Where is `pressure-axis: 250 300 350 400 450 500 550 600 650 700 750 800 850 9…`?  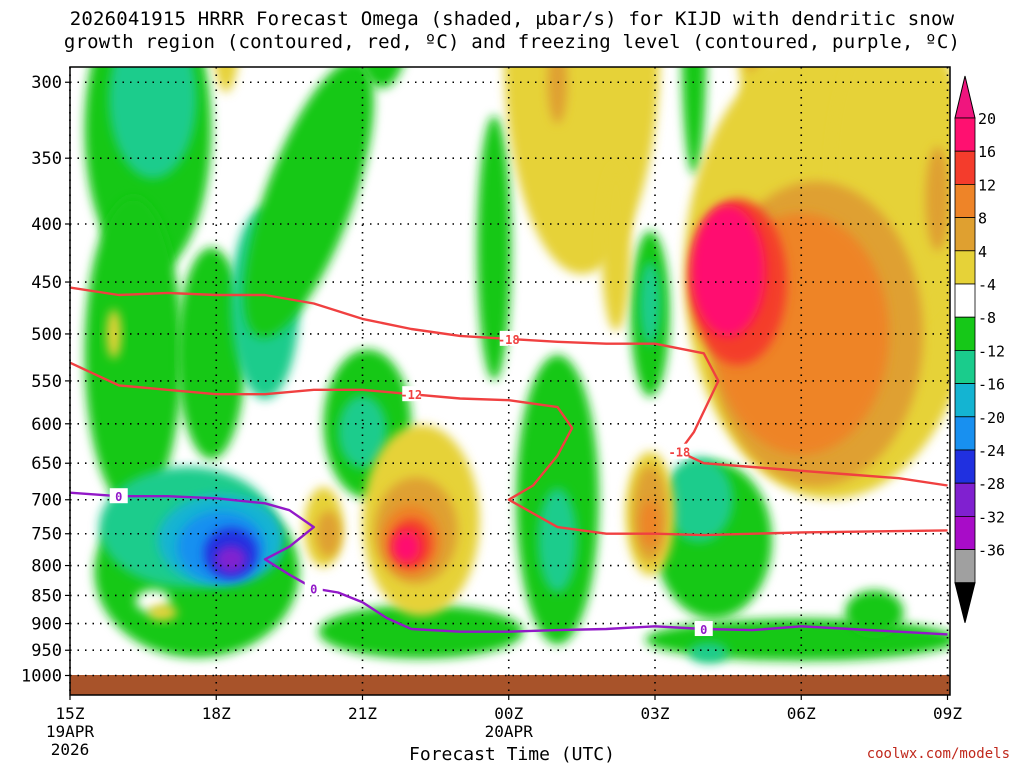
pressure-axis: 250 300 350 400 450 500 550 600 650 700 750 800 850 9… is located at coordinates (45, 343).